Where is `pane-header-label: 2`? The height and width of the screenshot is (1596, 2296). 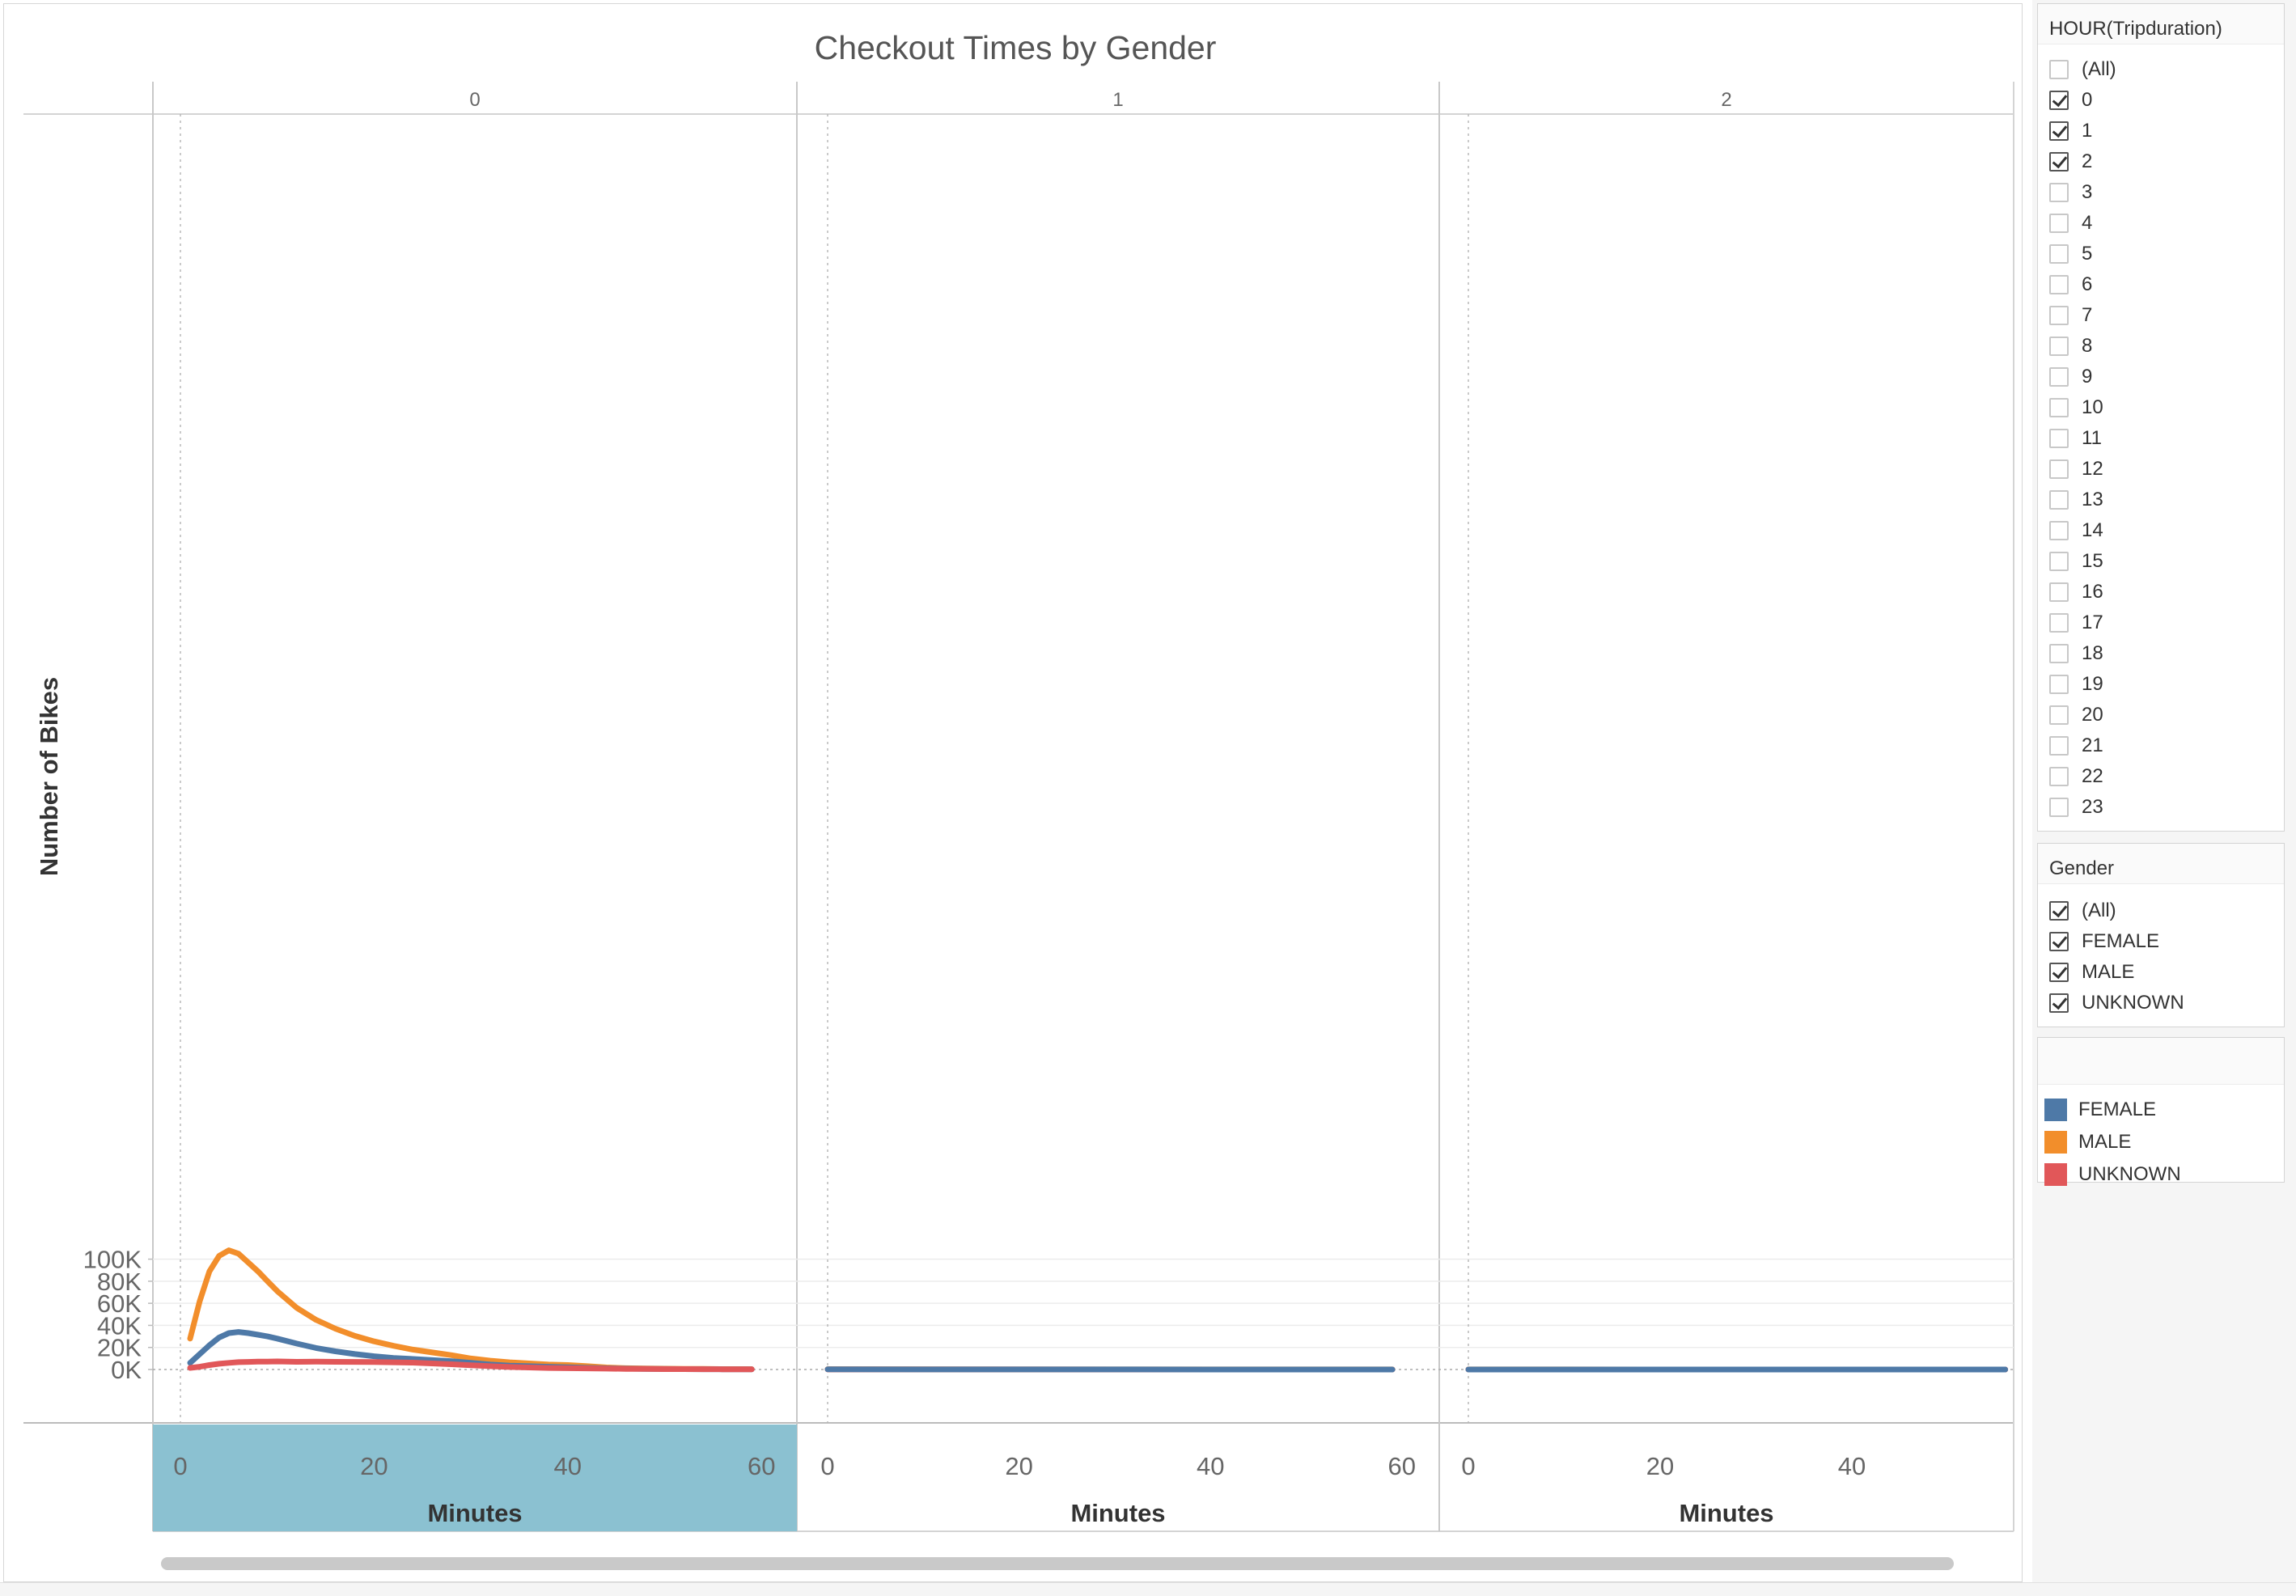
pane-header-label: 2 is located at coordinates (1726, 100).